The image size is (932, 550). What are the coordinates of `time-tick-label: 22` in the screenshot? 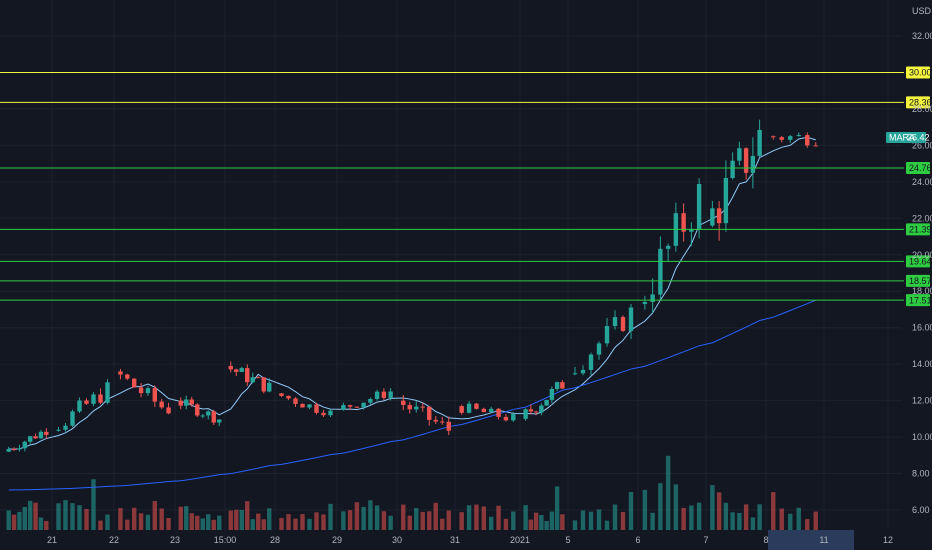 It's located at (114, 540).